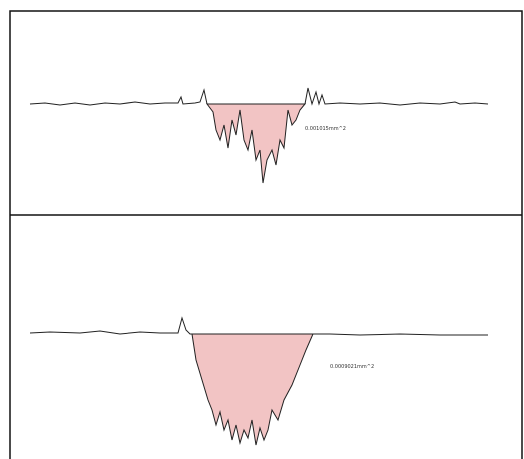 Image resolution: width=524 pixels, height=459 pixels. I want to click on area-label: 0.001015mm^2, so click(325, 129).